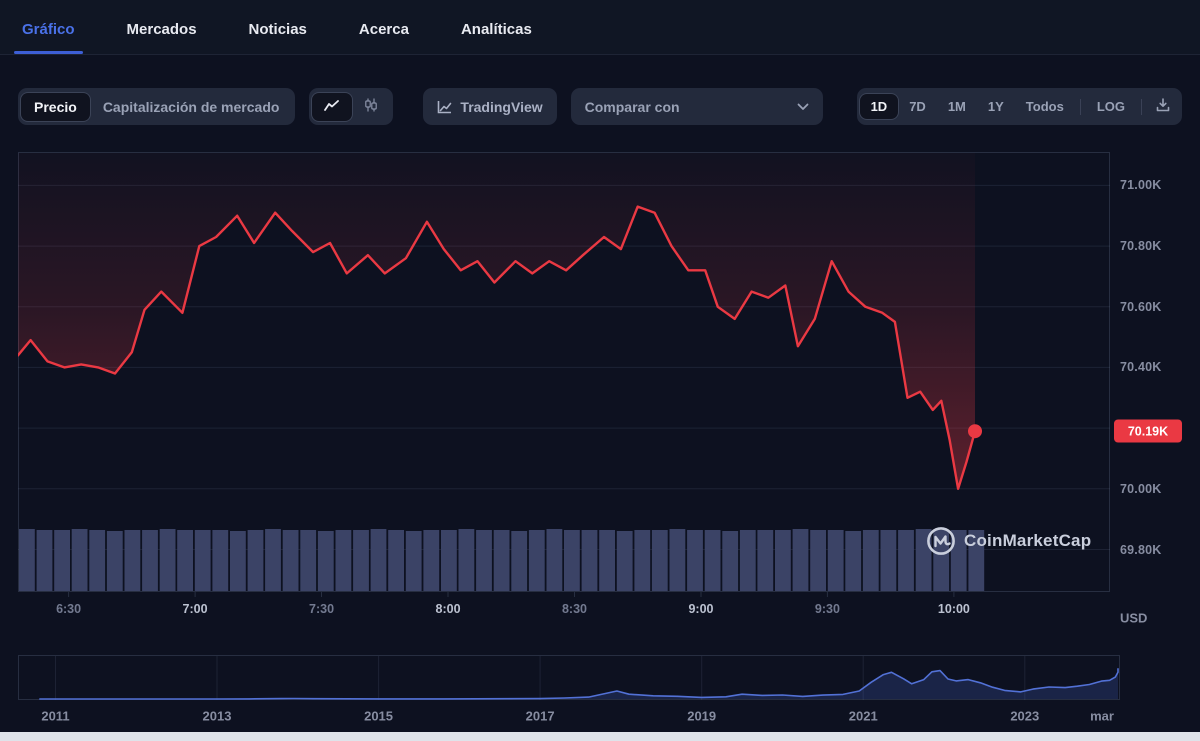 Image resolution: width=1200 pixels, height=741 pixels. I want to click on year-tick-label: 2021, so click(863, 716).